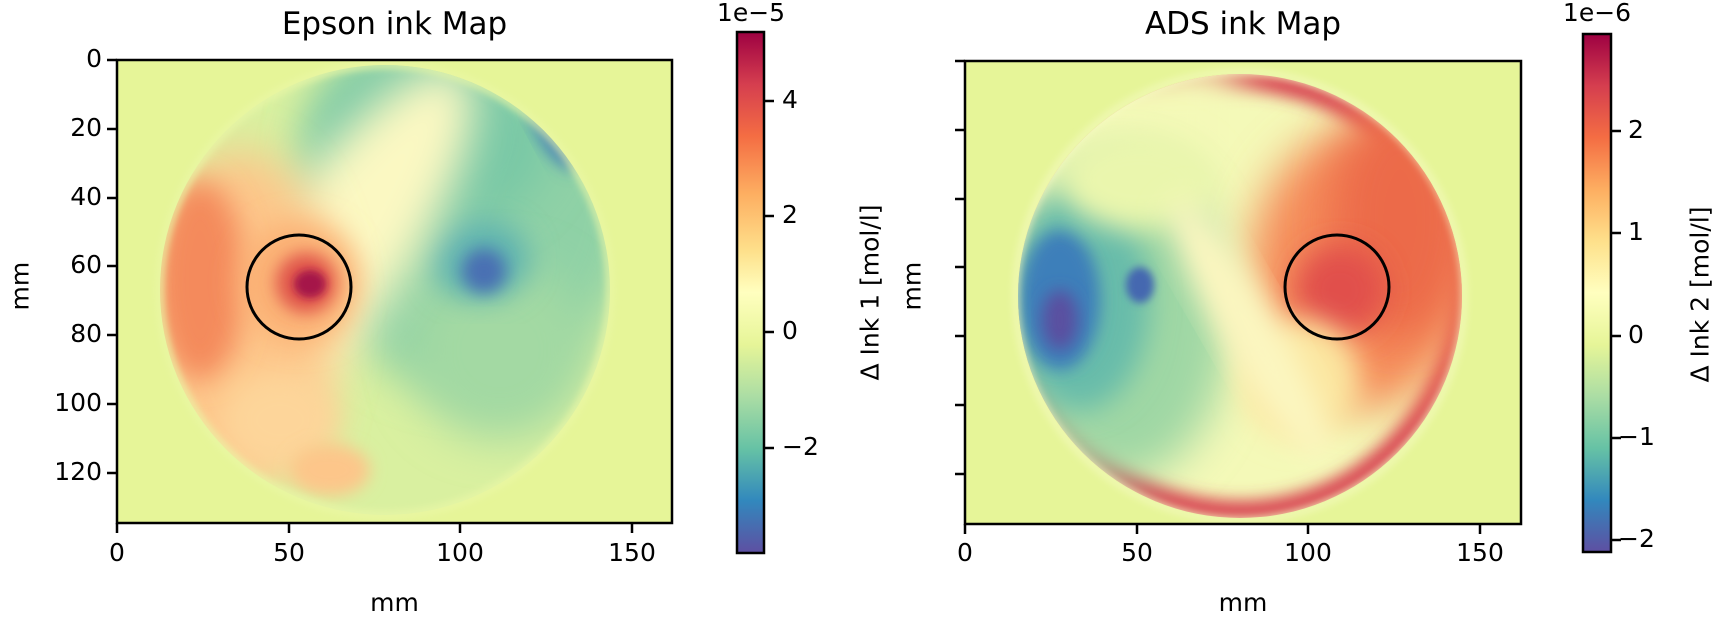 This screenshot has height=625, width=1718. I want to click on epson-x-ticks, so click(374, 528).